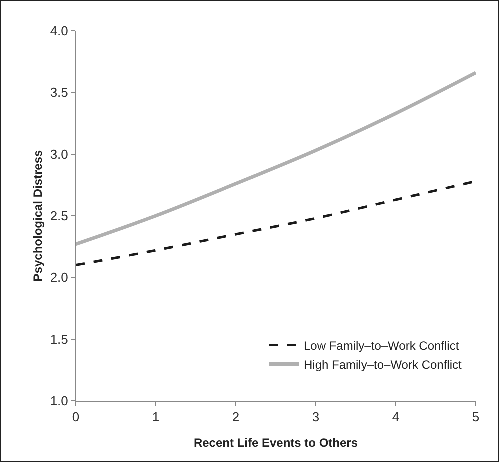 The image size is (499, 462). I want to click on y-tick-label: 3.5, so click(59, 92).